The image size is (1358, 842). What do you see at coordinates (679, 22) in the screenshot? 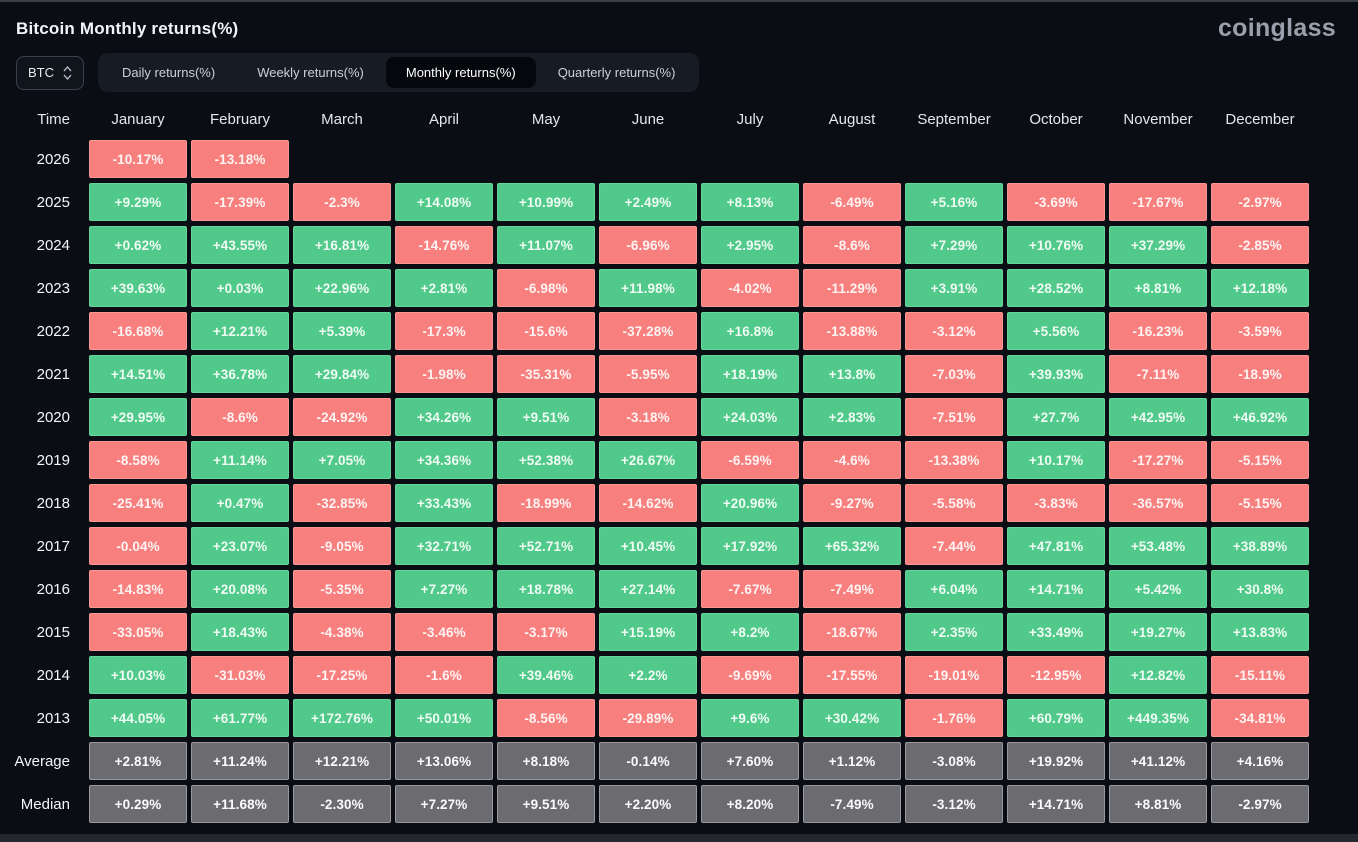
I see `page-header: Bitcoin Monthly returns(%) coinglass` at bounding box center [679, 22].